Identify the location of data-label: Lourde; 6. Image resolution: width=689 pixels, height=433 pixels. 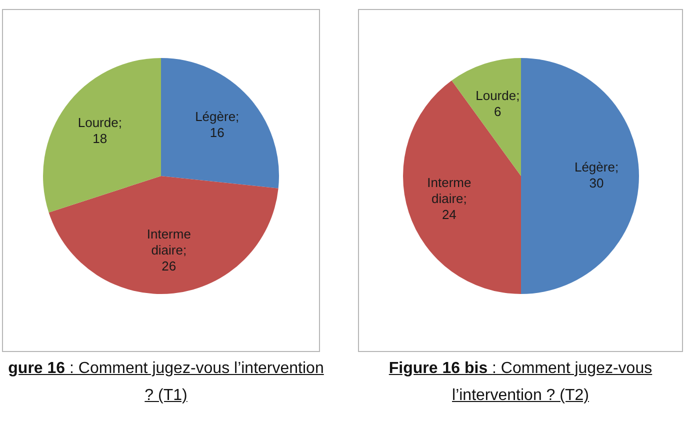
(498, 103).